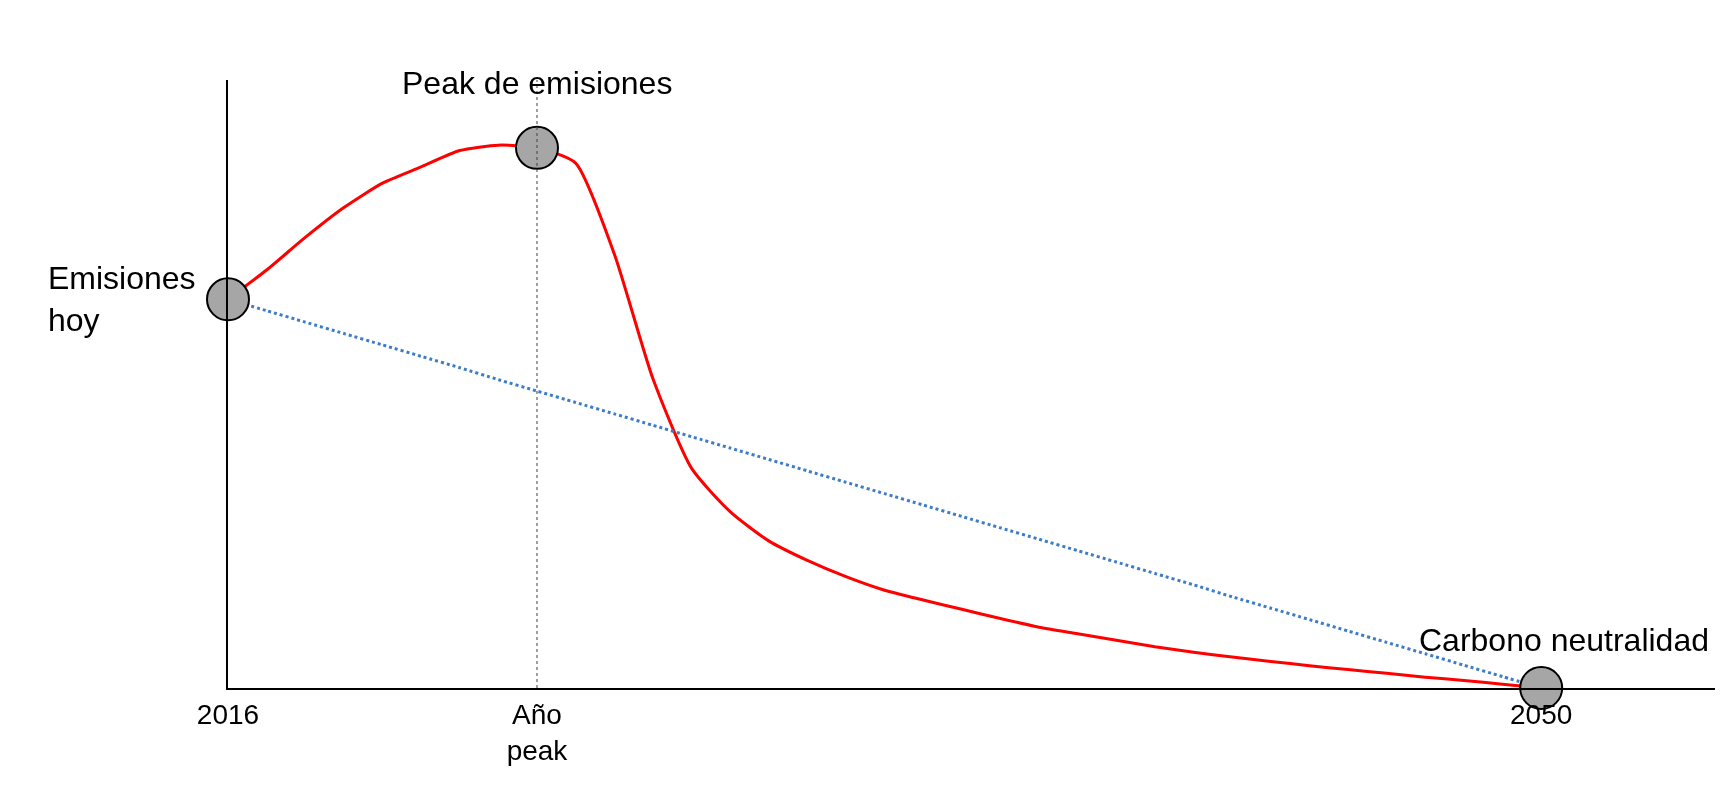  What do you see at coordinates (122, 299) in the screenshot?
I see `annotation: Emisiones hoy` at bounding box center [122, 299].